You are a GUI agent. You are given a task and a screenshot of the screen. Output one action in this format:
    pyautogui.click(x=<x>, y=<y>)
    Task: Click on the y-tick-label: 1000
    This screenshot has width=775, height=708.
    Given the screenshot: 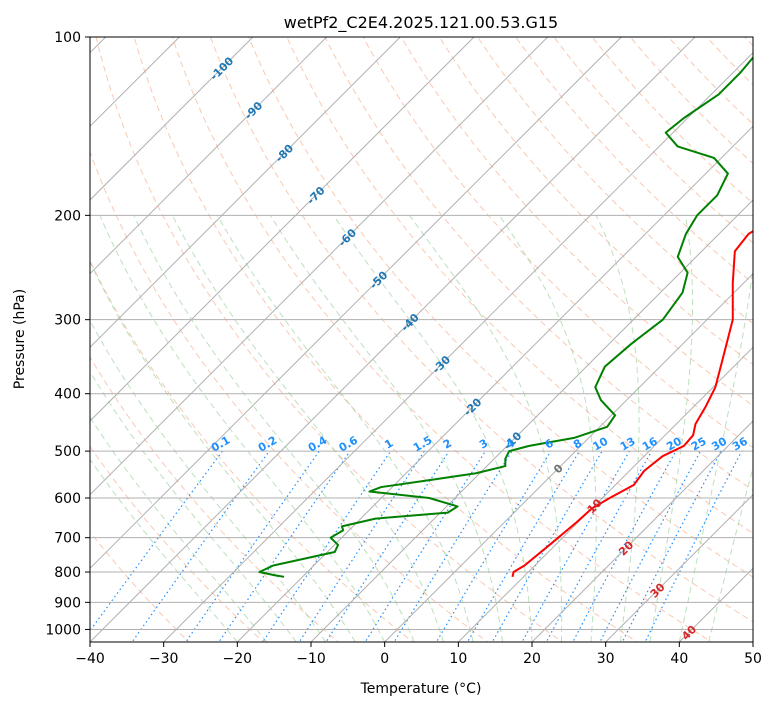 What is the action you would take?
    pyautogui.click(x=63, y=630)
    